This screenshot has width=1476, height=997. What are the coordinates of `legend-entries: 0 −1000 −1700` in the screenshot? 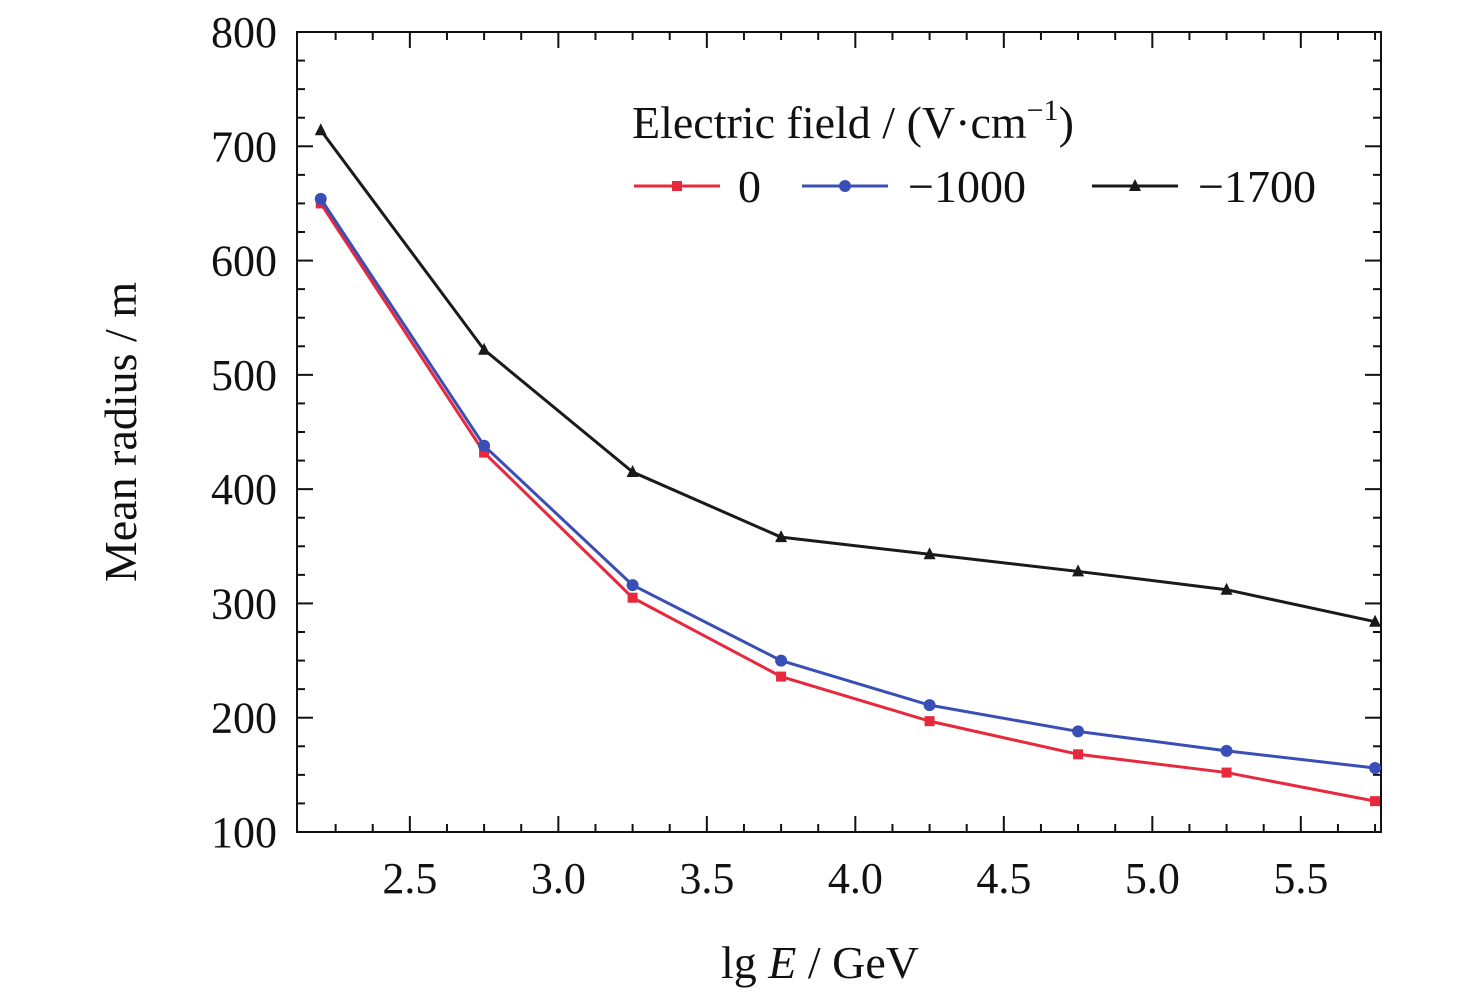 It's located at (975, 186).